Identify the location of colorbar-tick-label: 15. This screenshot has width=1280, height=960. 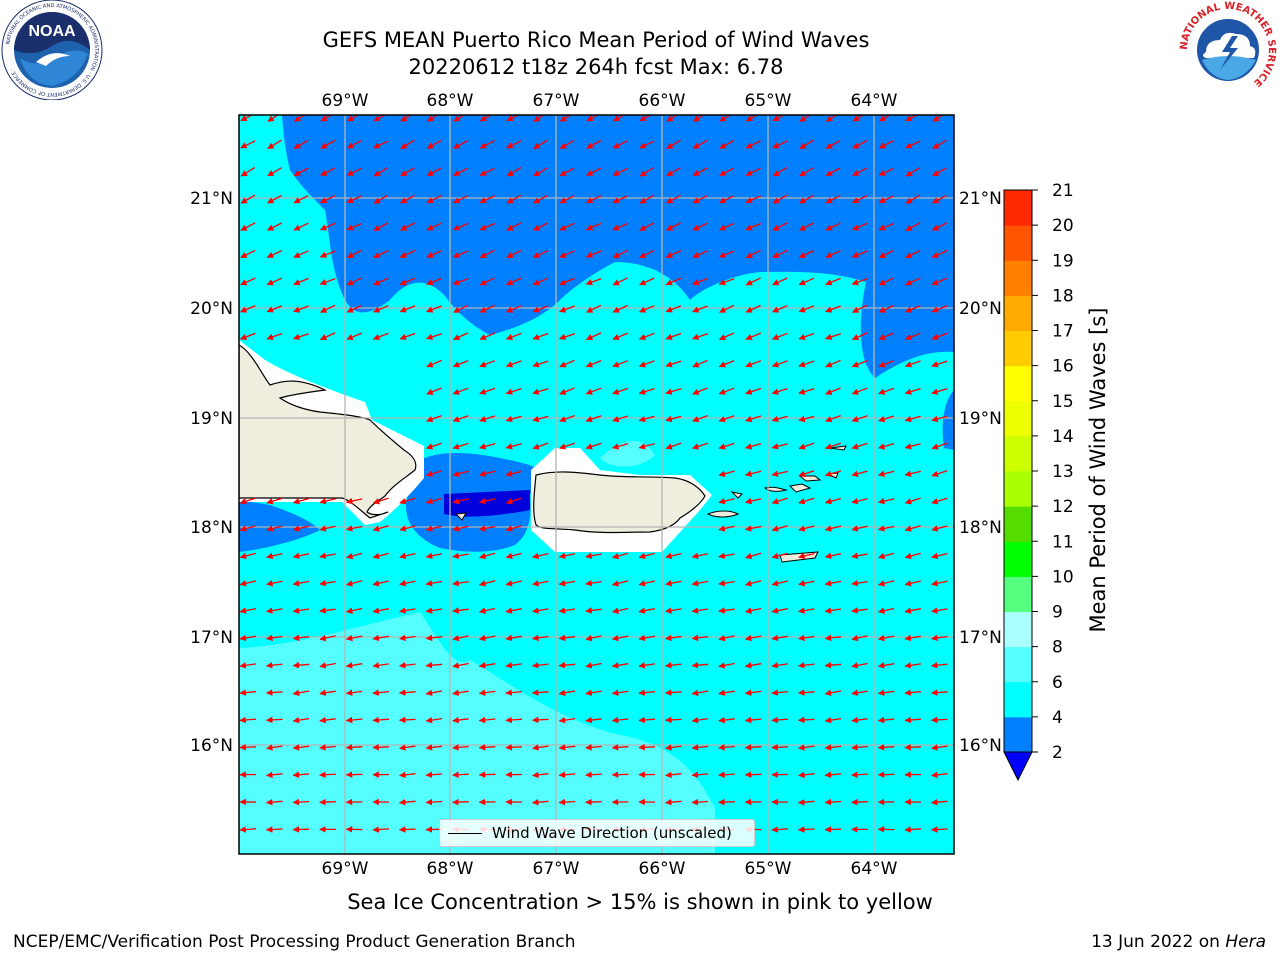
(1063, 402).